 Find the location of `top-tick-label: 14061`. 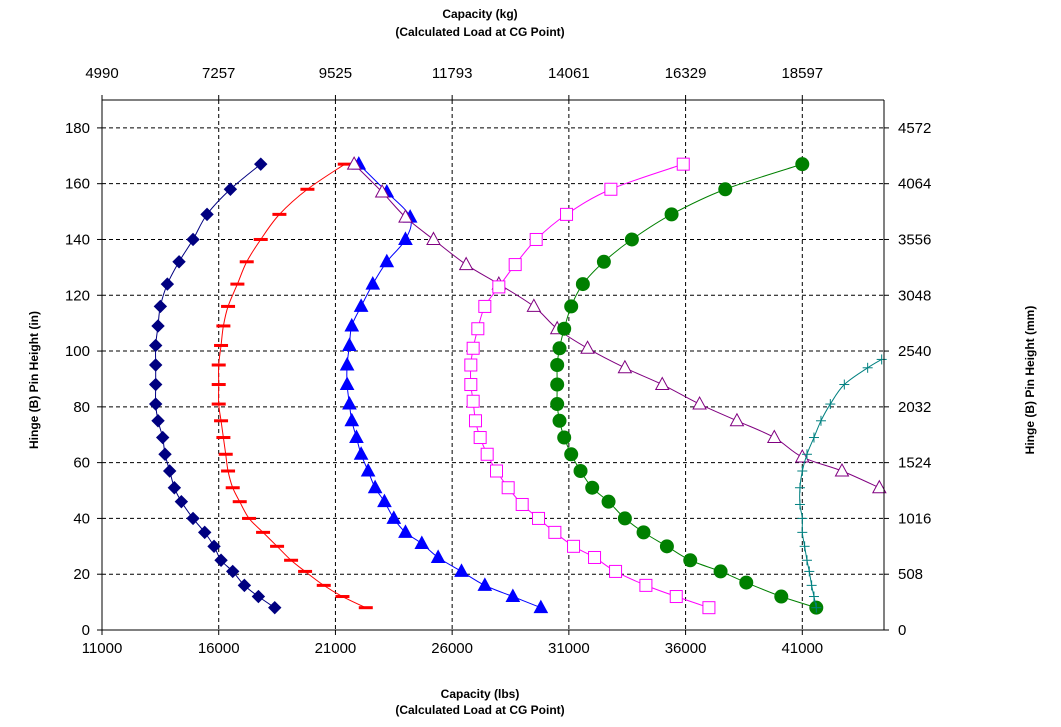

top-tick-label: 14061 is located at coordinates (569, 73).